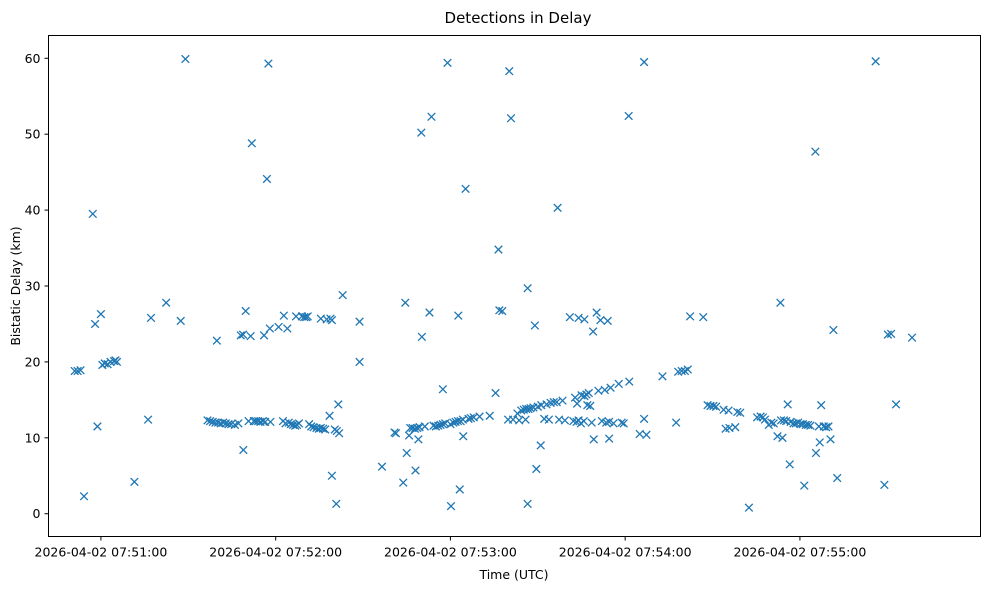 This screenshot has height=590, width=989. Describe the element at coordinates (33, 134) in the screenshot. I see `y-tick-label: 50` at that location.